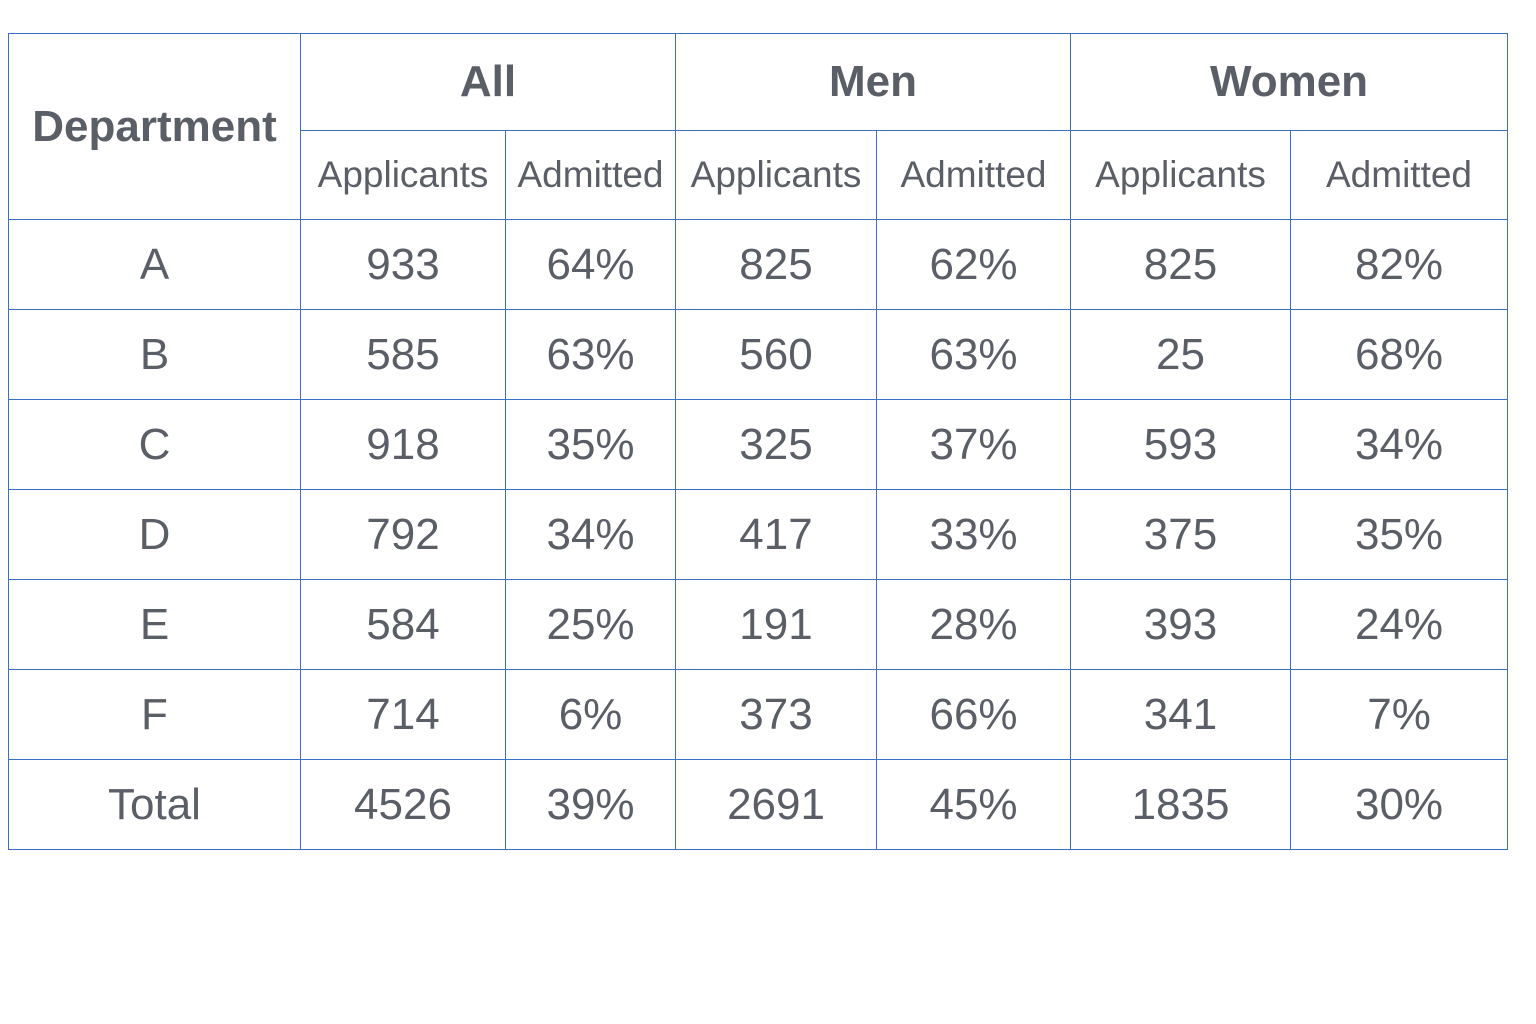 Image resolution: width=1536 pixels, height=1024 pixels. I want to click on all-admitted-header: Admitted, so click(590, 175).